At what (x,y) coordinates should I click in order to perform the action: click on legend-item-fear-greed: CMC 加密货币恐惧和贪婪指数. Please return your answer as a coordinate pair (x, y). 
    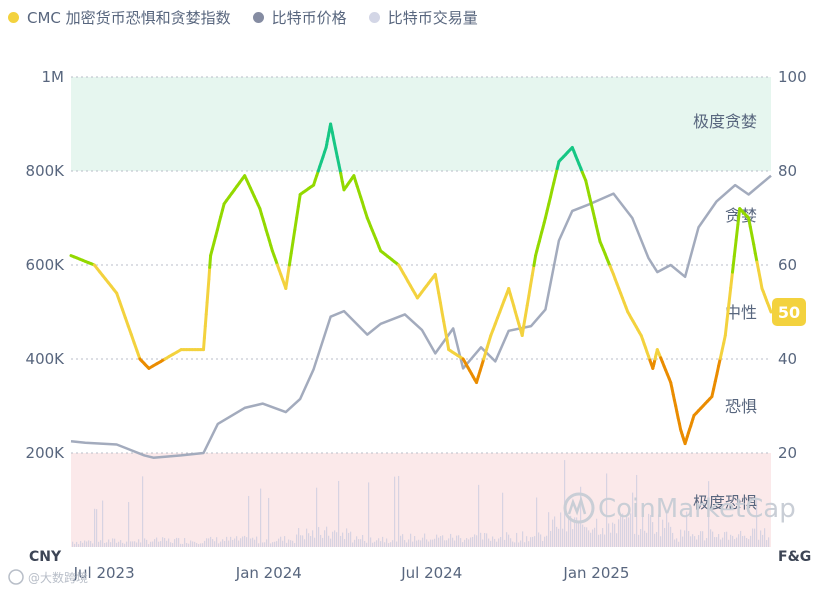
    Looking at the image, I should click on (119, 17).